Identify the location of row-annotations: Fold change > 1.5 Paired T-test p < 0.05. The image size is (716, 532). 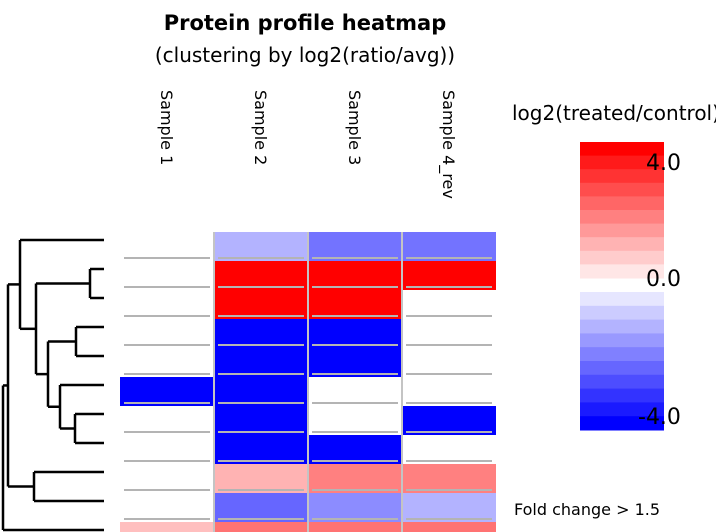
(601, 516).